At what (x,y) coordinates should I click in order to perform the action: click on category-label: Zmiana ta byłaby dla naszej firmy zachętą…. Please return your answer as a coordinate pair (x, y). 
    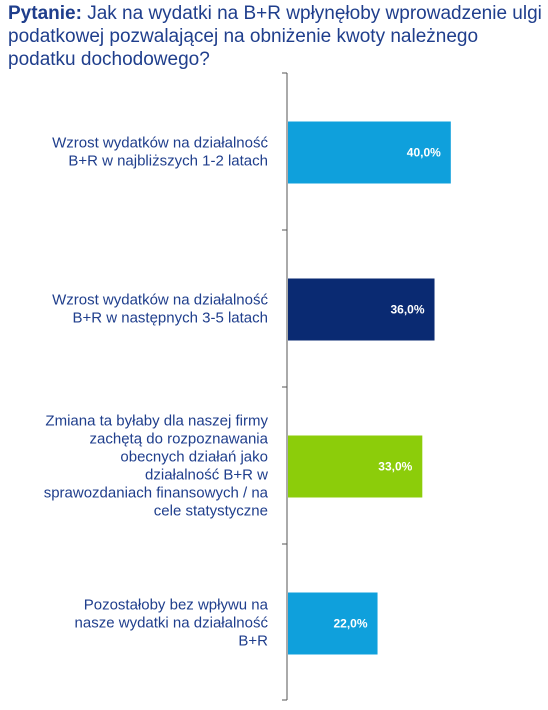
    Looking at the image, I should click on (156, 466).